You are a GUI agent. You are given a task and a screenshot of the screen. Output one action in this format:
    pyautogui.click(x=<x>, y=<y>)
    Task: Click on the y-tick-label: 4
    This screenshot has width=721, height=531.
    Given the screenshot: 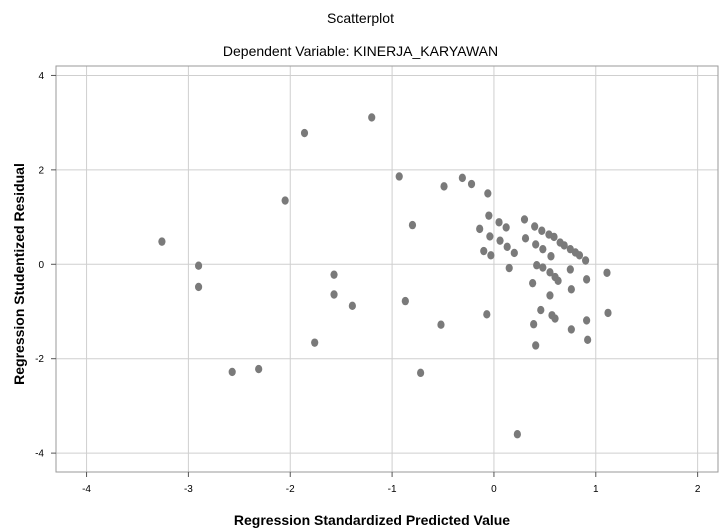 What is the action you would take?
    pyautogui.click(x=41, y=76)
    